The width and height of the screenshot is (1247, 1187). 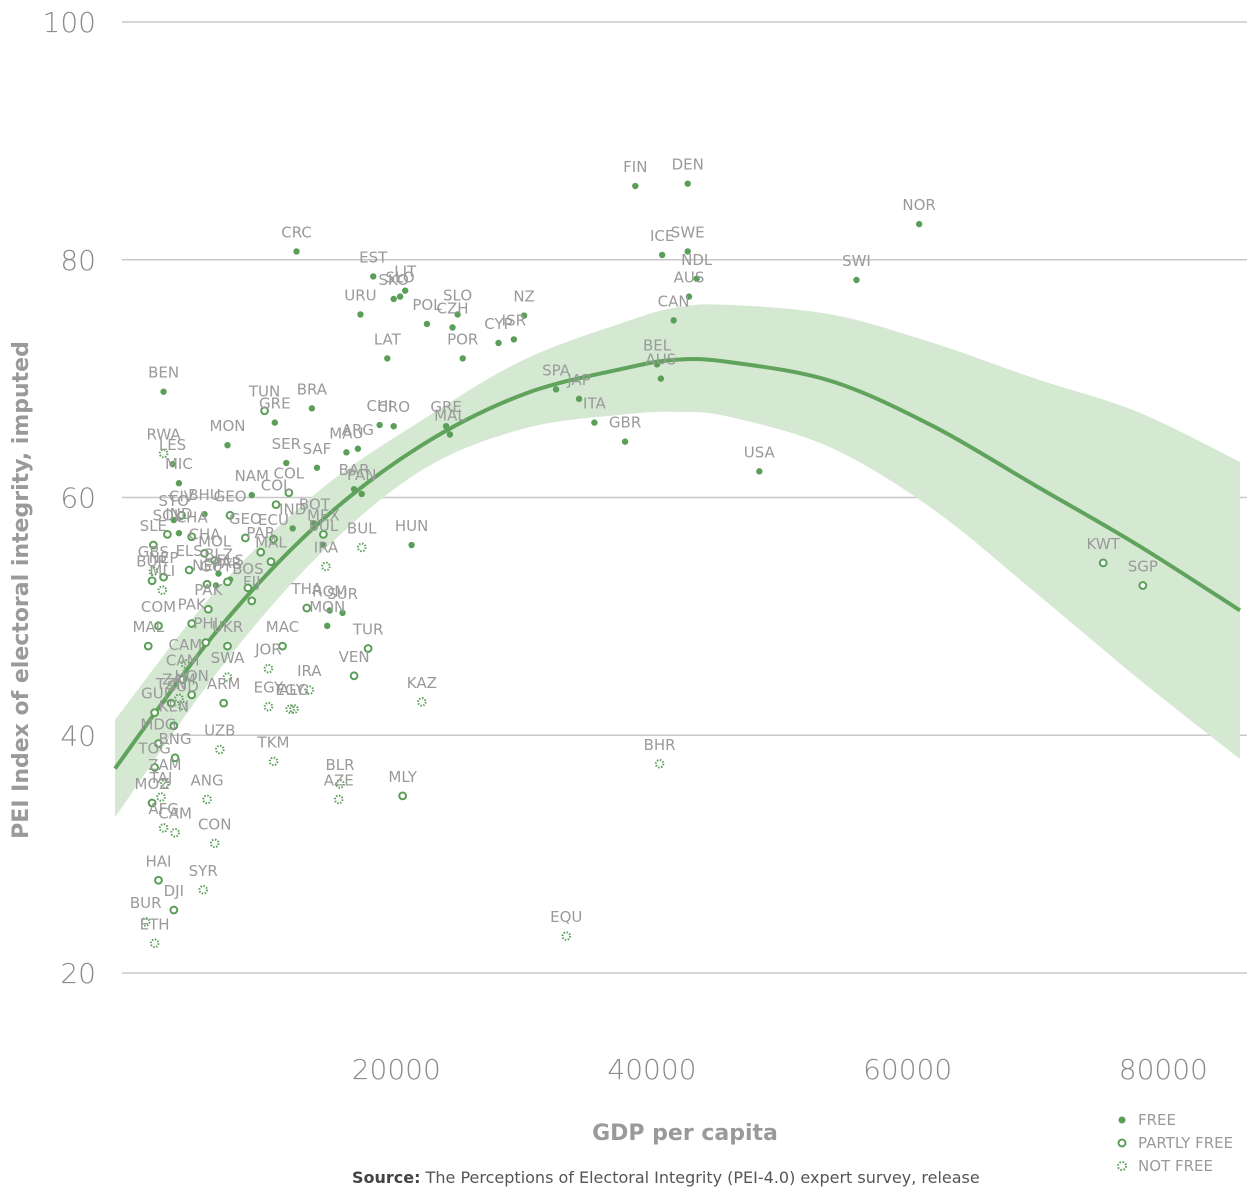 I want to click on x-tick-label: 60000, so click(x=907, y=1069).